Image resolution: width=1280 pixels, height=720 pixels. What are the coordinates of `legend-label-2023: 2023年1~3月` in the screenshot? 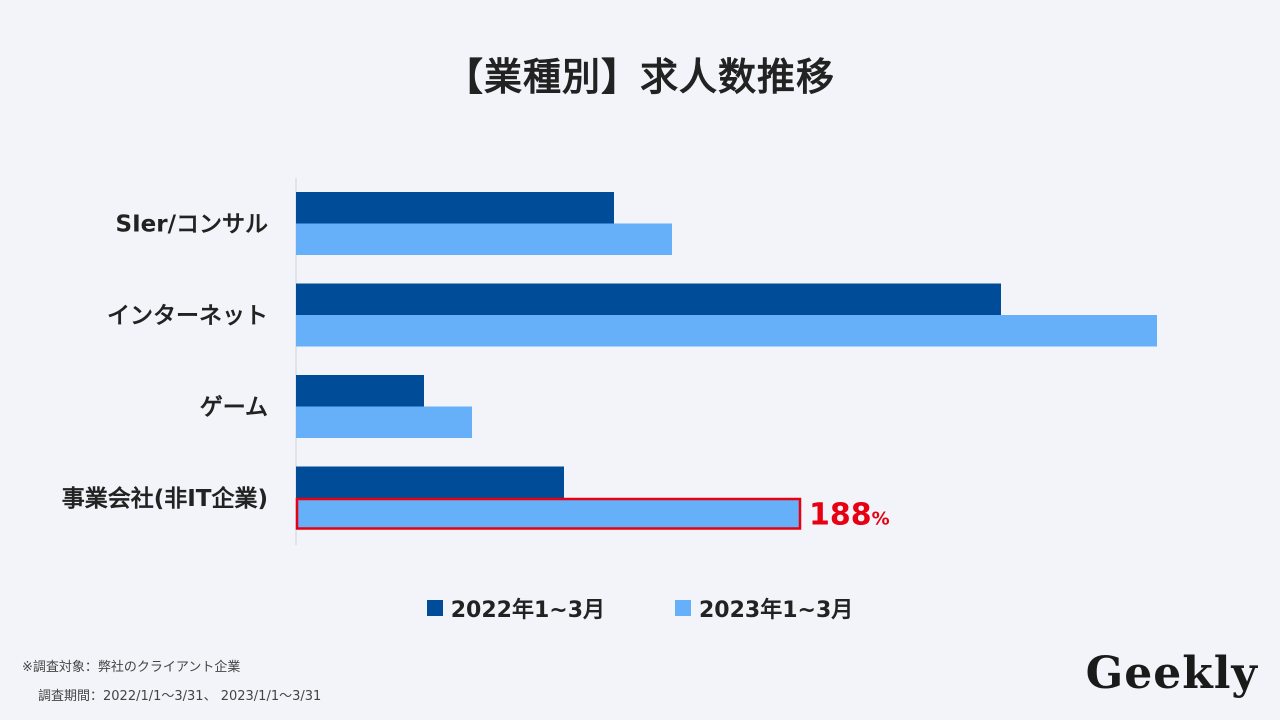 It's located at (776, 610).